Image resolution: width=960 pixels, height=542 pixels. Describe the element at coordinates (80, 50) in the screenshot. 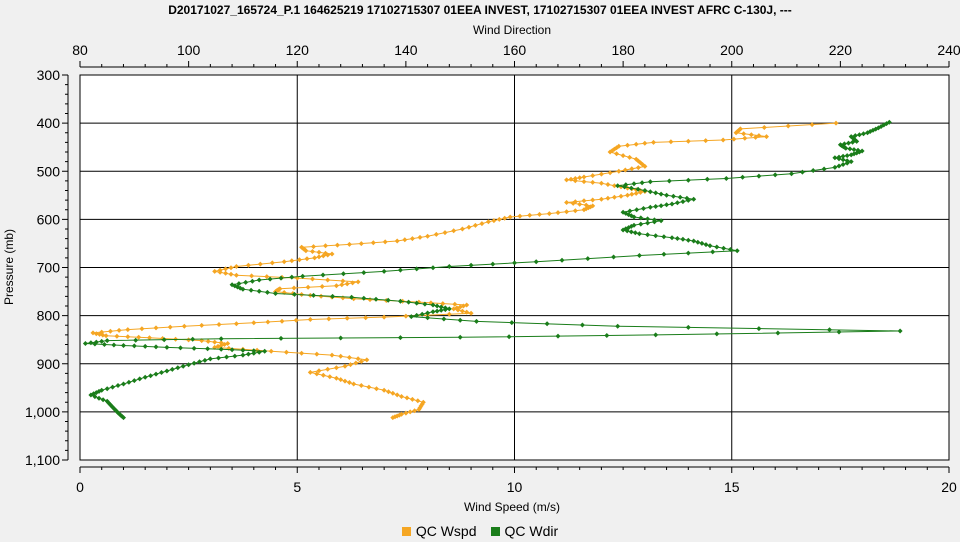

I see `x2-tick-label: 80` at that location.